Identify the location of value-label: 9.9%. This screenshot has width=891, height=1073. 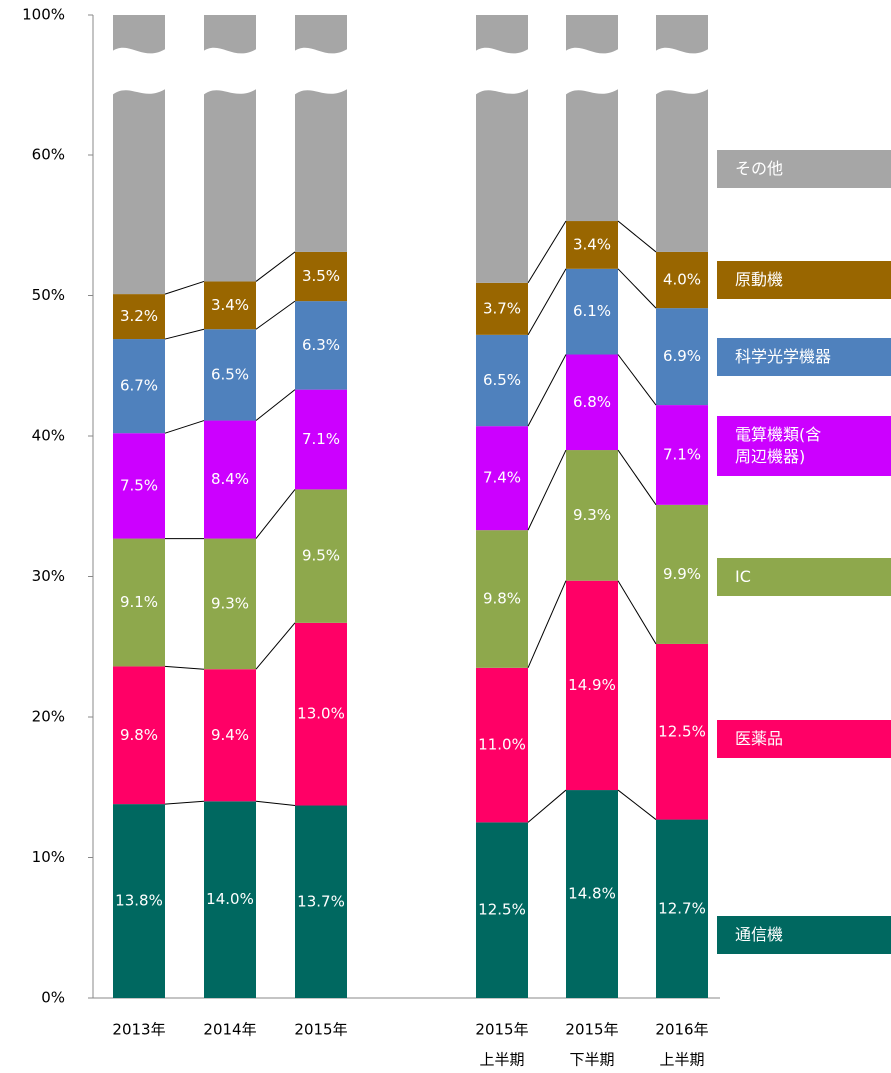
(682, 574).